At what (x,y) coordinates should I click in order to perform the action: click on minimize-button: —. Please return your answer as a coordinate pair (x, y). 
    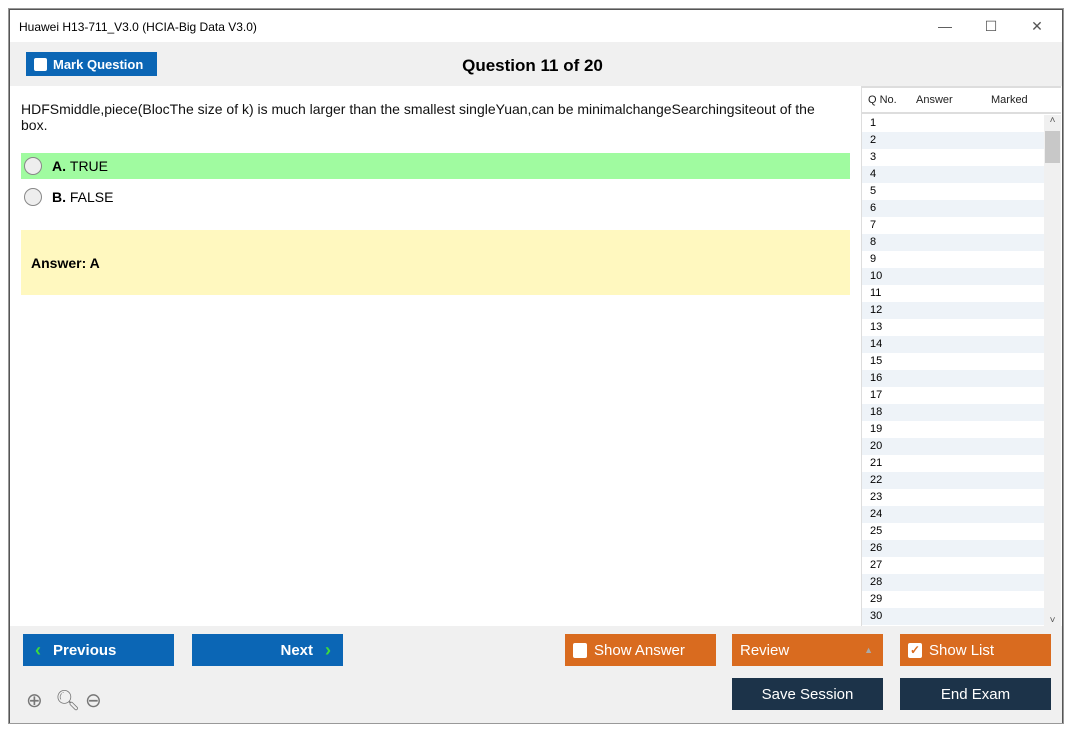
    Looking at the image, I should click on (945, 26).